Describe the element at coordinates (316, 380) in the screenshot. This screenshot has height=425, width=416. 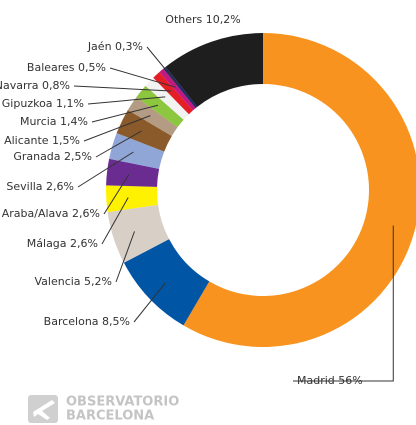
I see `category-label: Madrid` at that location.